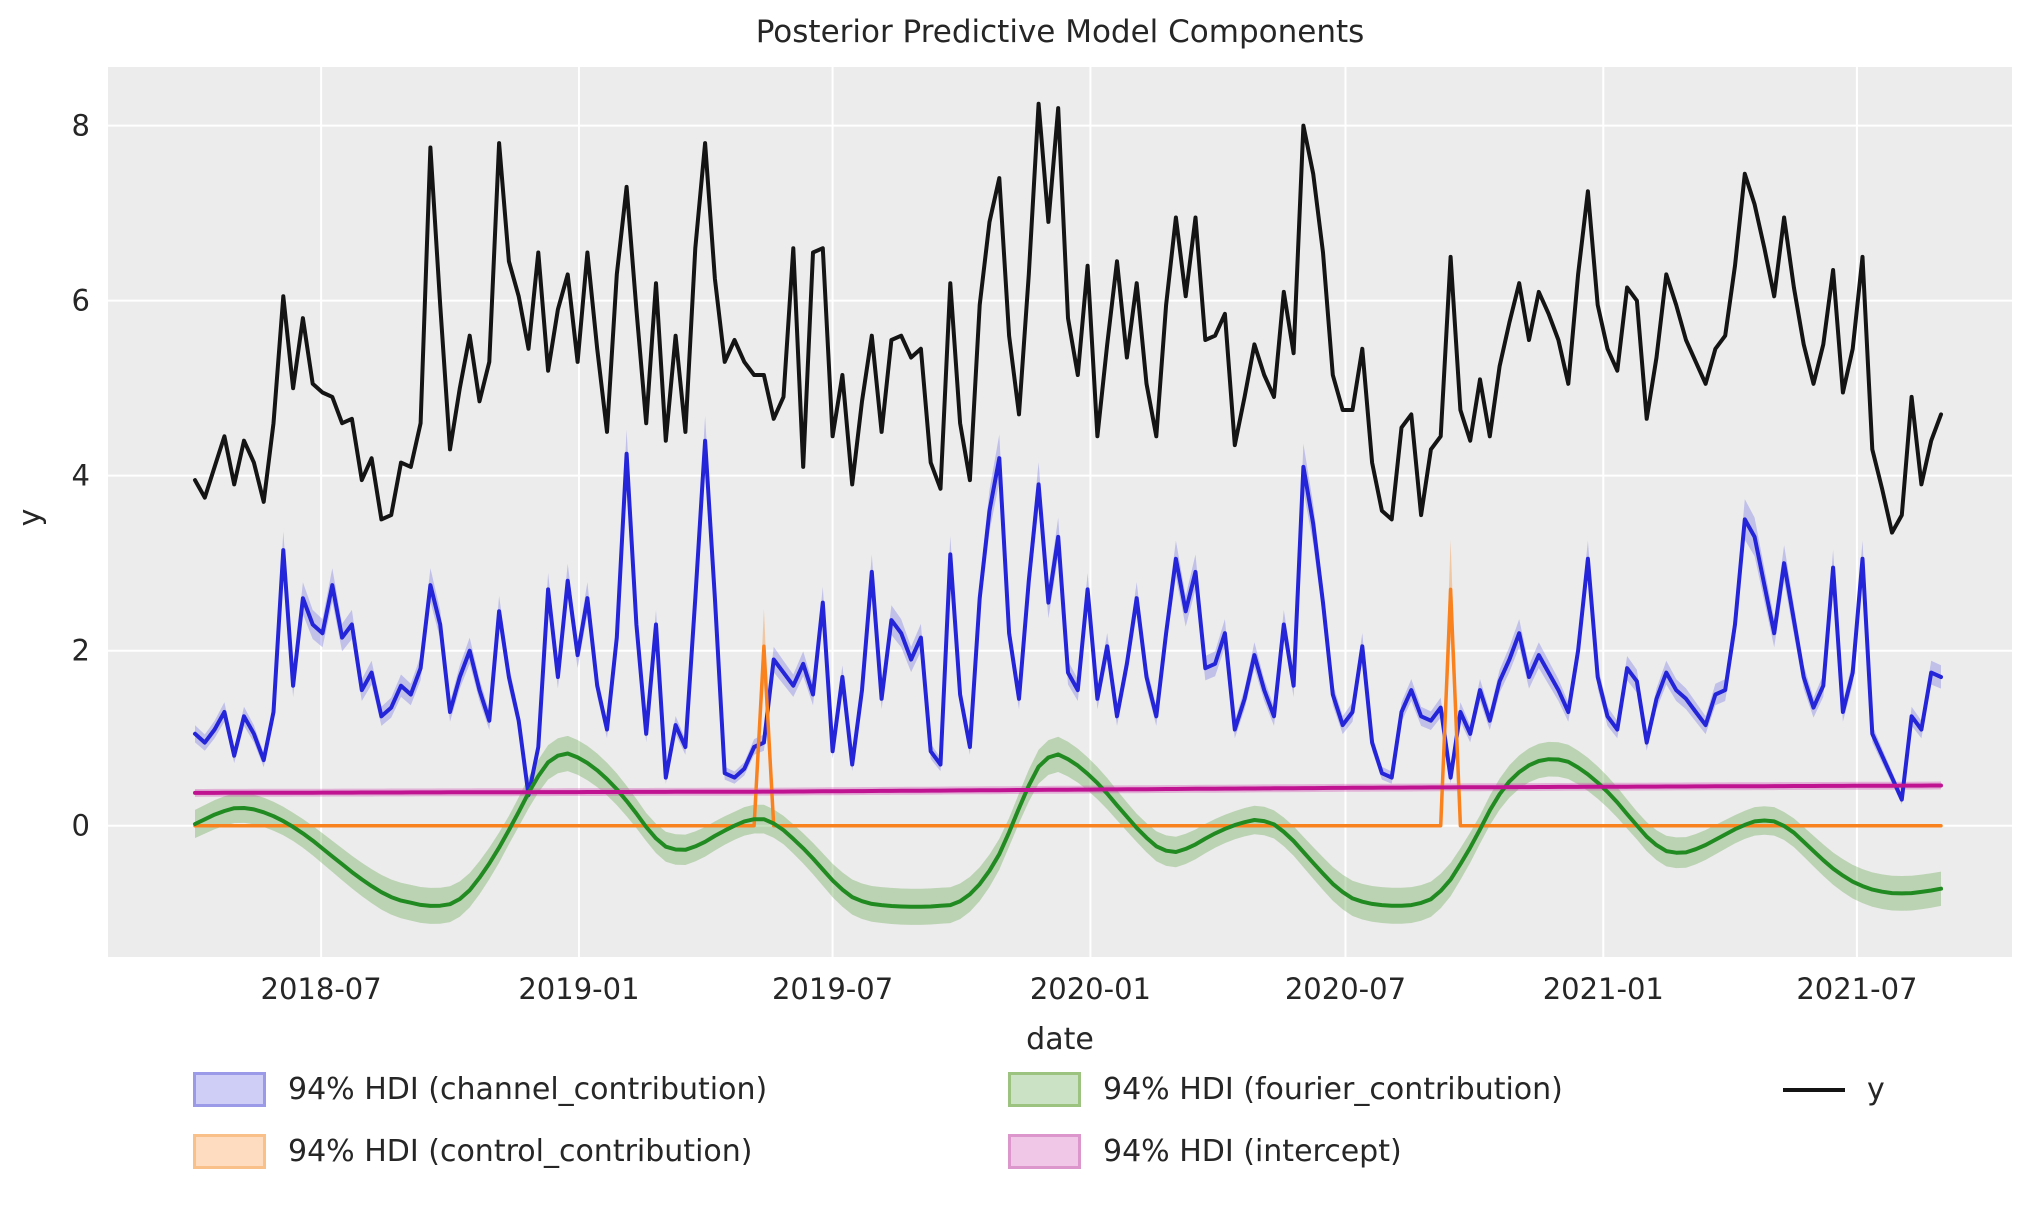  What do you see at coordinates (1856, 989) in the screenshot?
I see `x-tick-label: 2021-07` at bounding box center [1856, 989].